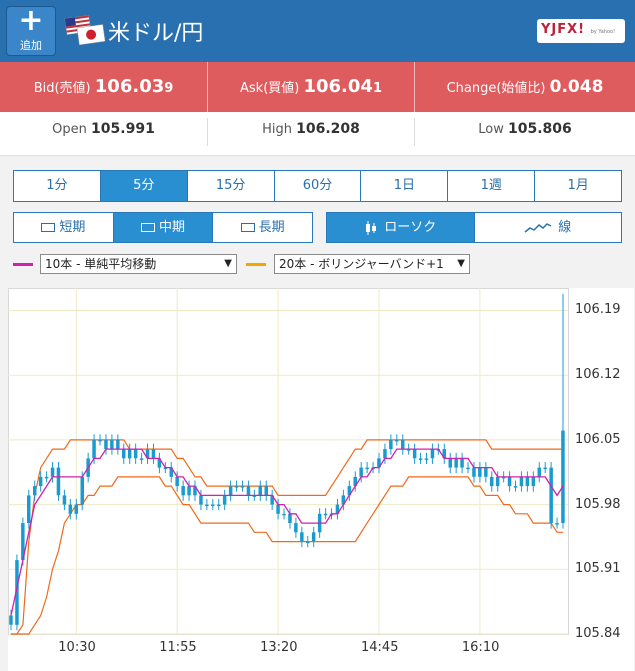 The image size is (635, 671). Describe the element at coordinates (62, 88) in the screenshot. I see `bid-label: Bid(売値)` at that location.